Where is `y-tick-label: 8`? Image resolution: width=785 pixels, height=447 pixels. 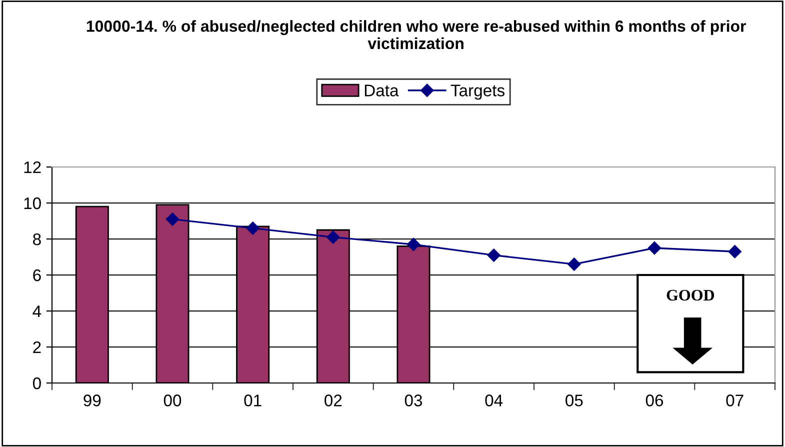
y-tick-label: 8 is located at coordinates (37, 239).